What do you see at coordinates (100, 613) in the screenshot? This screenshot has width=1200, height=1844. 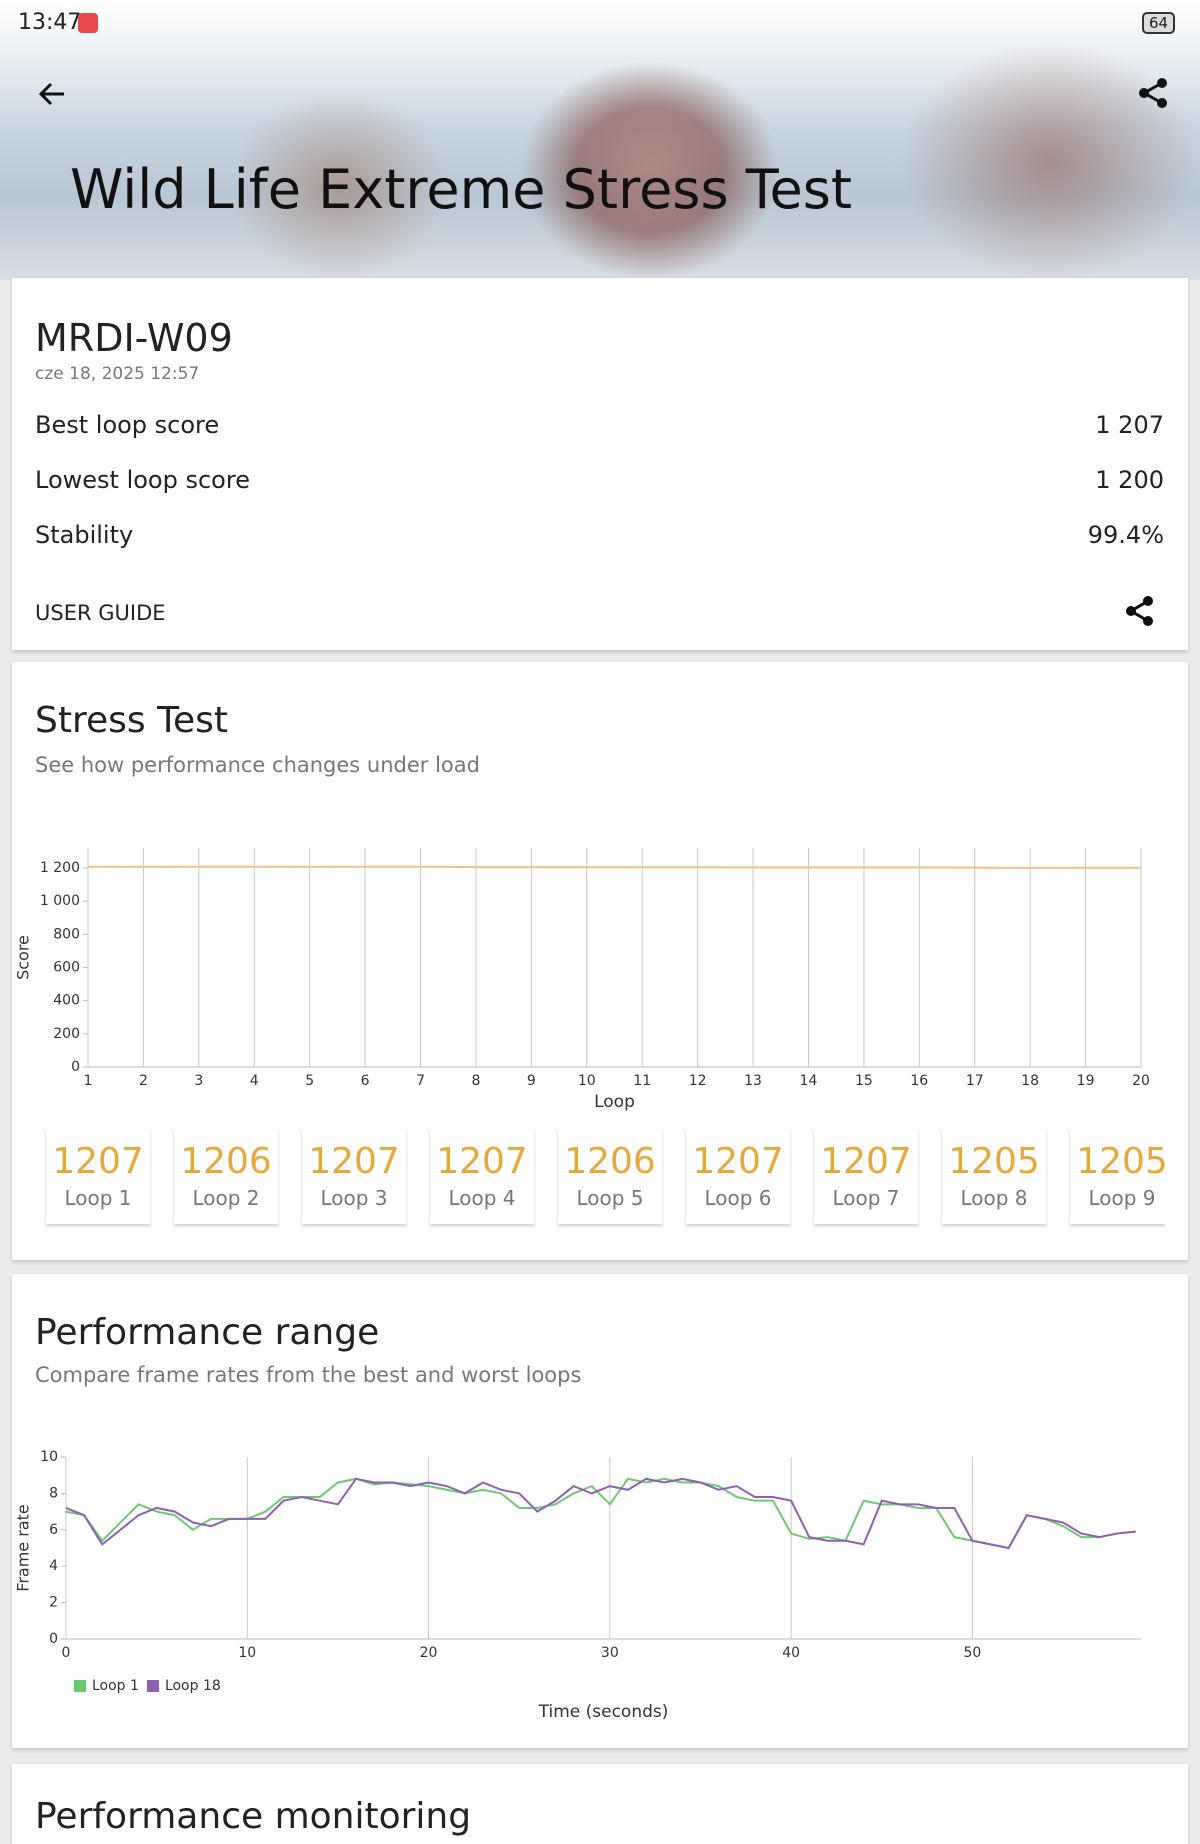 I see `user-guide-link: USER GUIDE` at bounding box center [100, 613].